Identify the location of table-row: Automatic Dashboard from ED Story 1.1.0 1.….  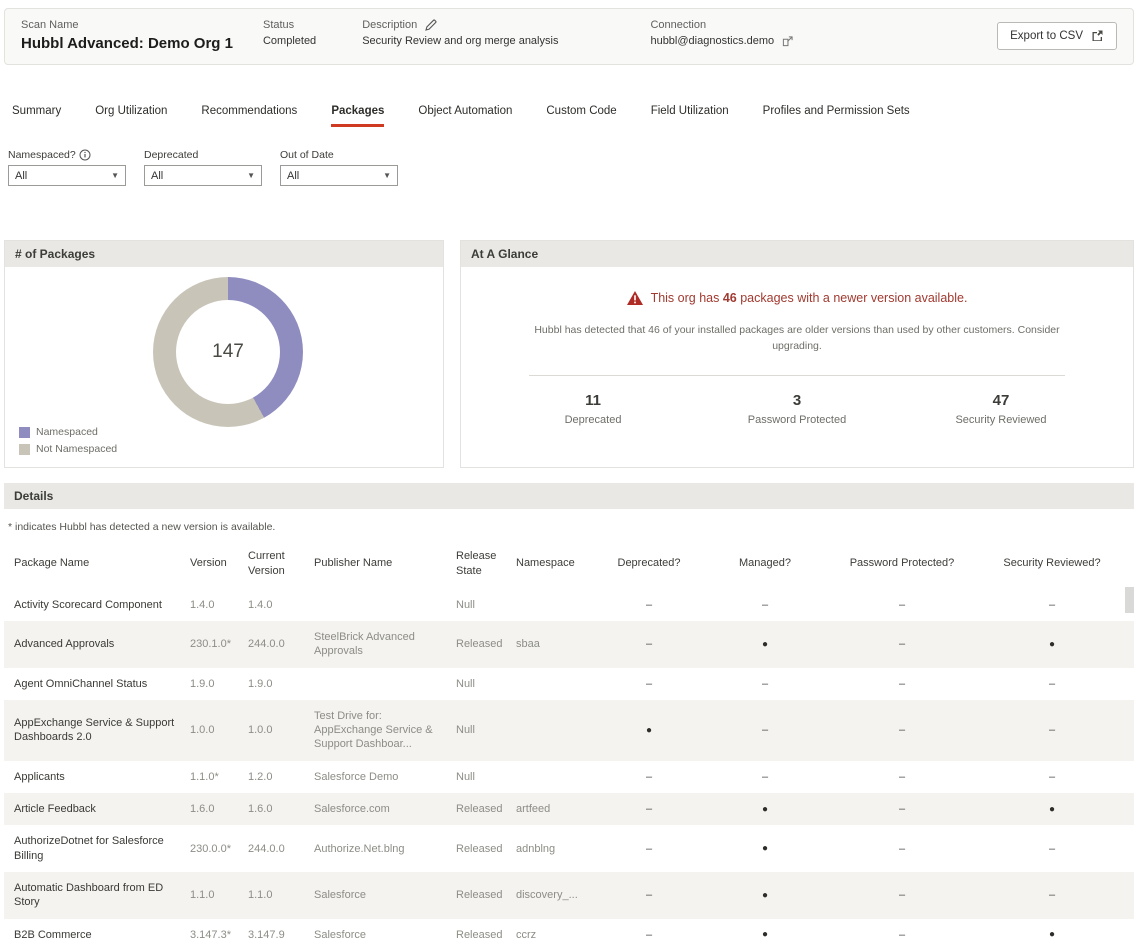
(569, 895).